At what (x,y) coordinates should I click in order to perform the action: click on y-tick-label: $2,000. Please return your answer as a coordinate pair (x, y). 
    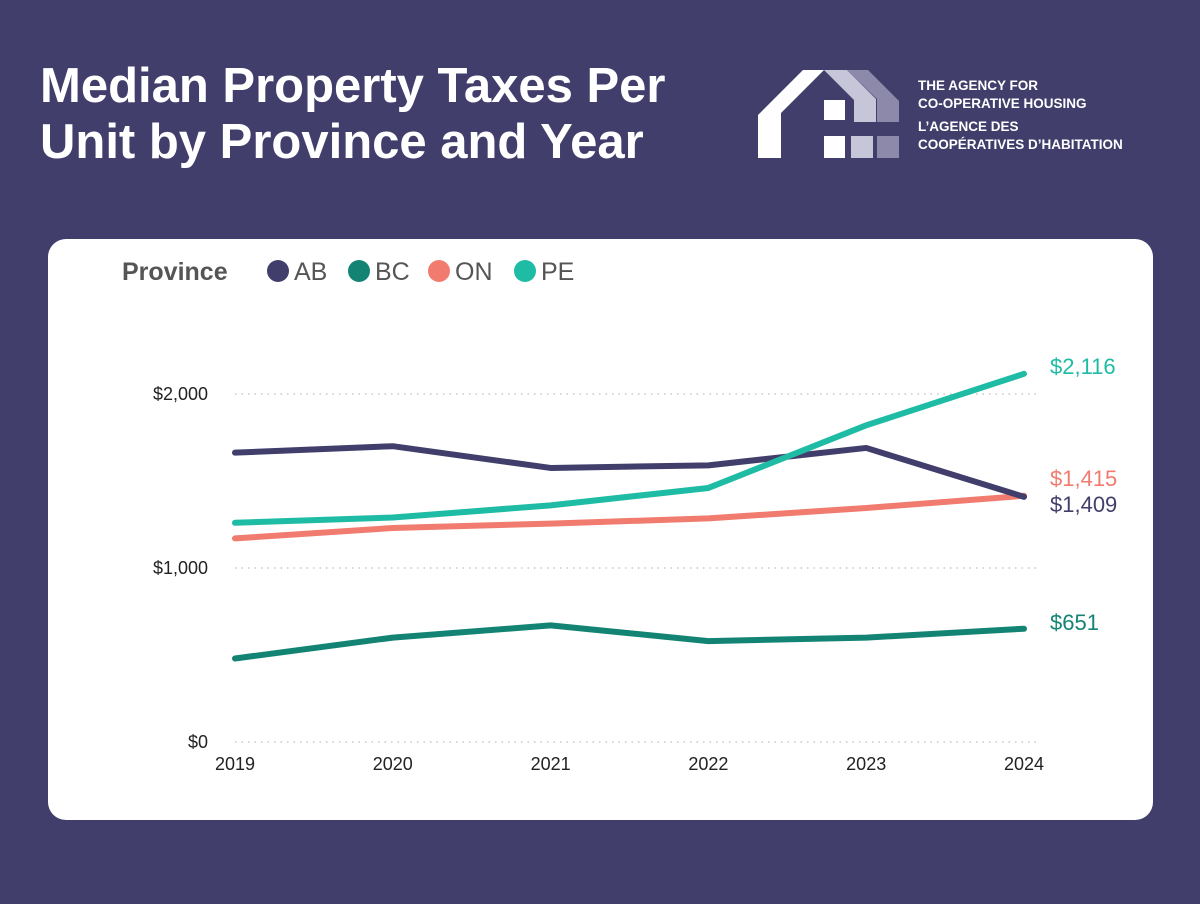
    Looking at the image, I should click on (180, 394).